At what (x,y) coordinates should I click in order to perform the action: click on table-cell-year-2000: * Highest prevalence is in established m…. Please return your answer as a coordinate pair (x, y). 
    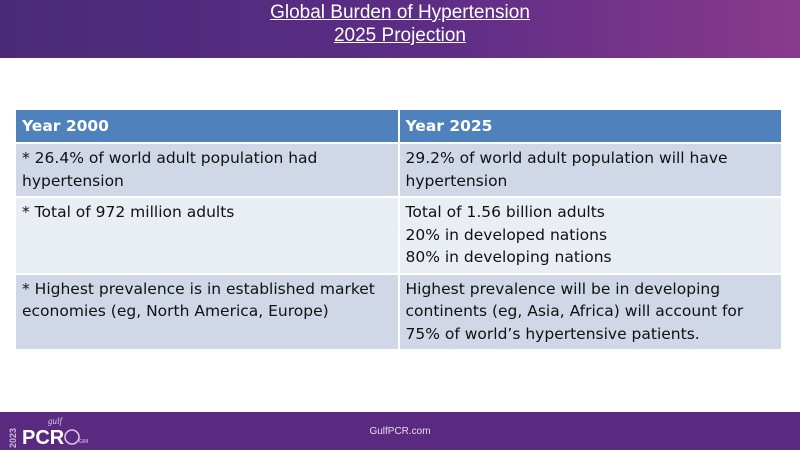
    Looking at the image, I should click on (208, 310).